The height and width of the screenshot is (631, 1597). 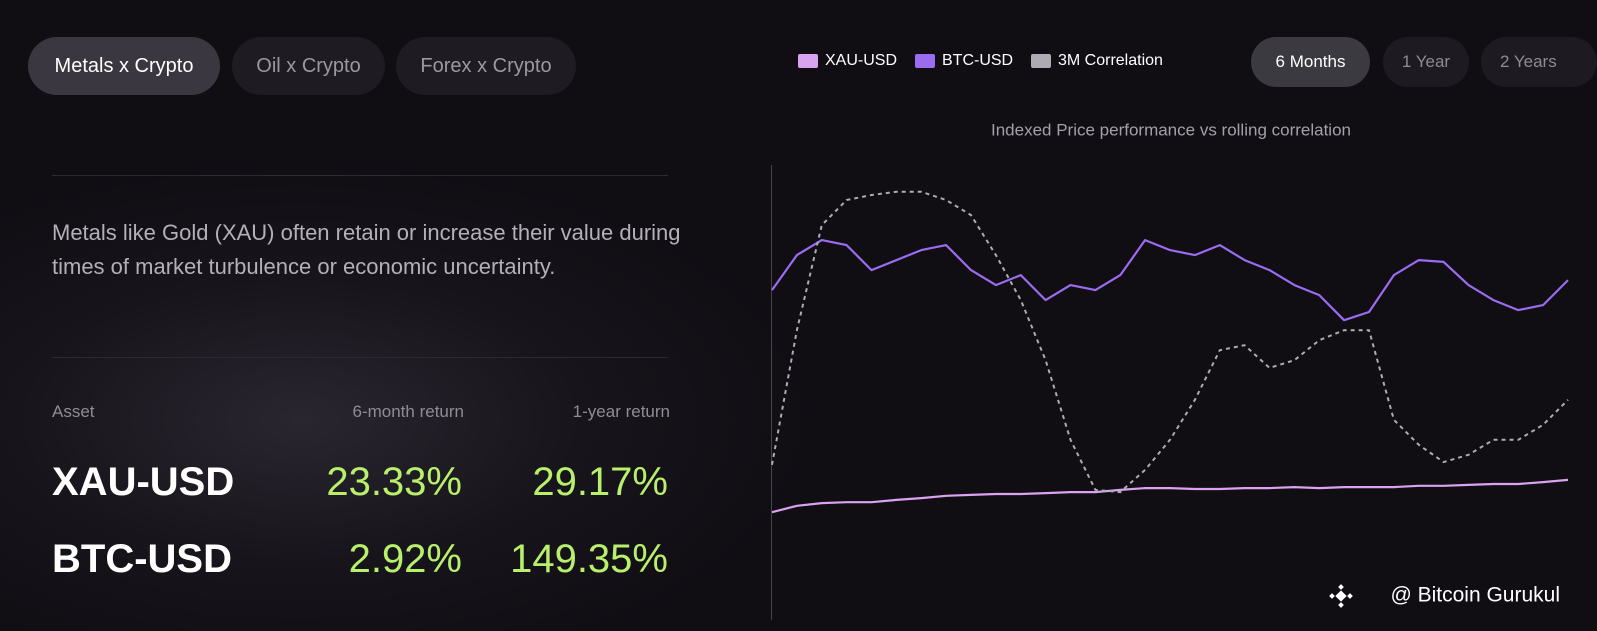 I want to click on watermark: @ Bitcoin Gurukul, so click(x=1475, y=595).